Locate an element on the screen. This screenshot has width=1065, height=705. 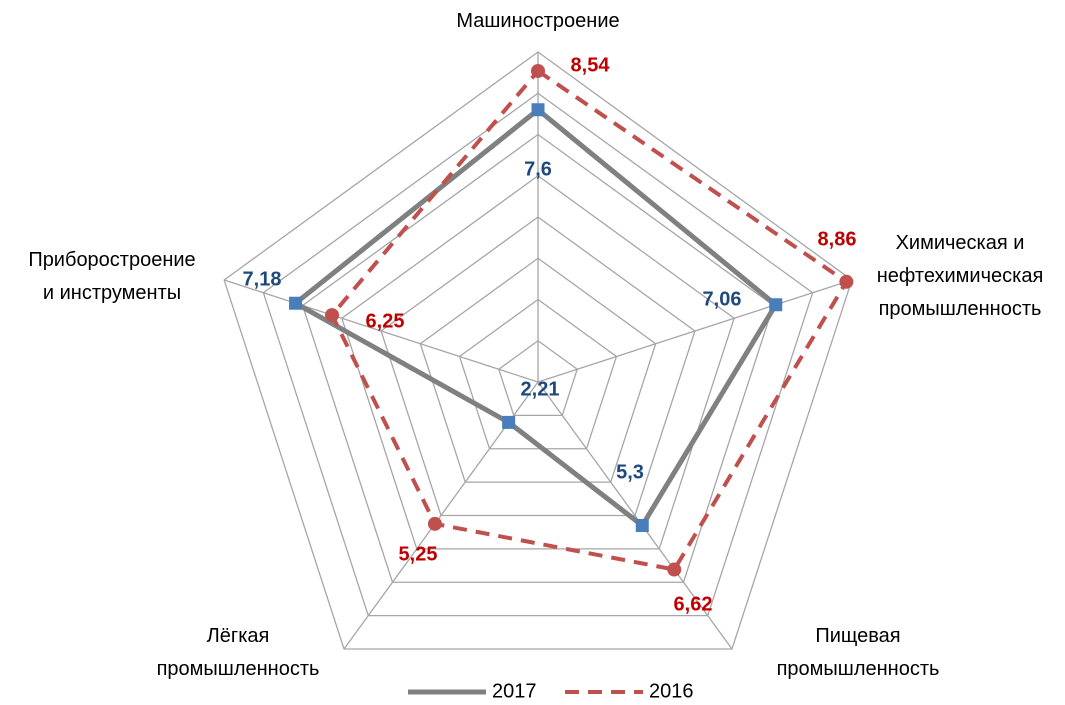
legend-label: 2017 is located at coordinates (514, 691).